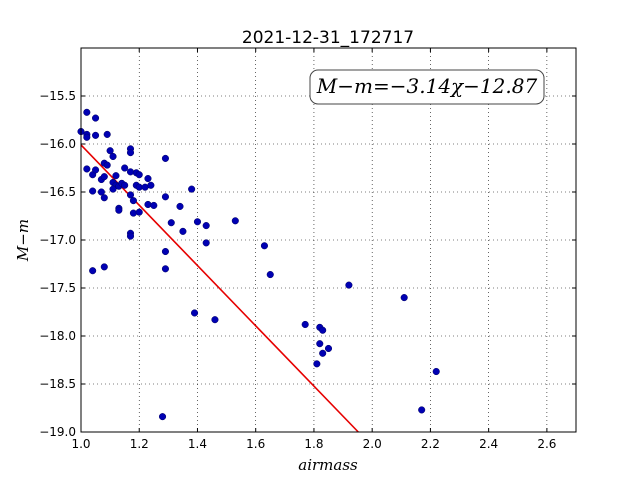 Image resolution: width=640 pixels, height=480 pixels. I want to click on annotation-text: M−m=−3.14χ−12.87, so click(427, 86).